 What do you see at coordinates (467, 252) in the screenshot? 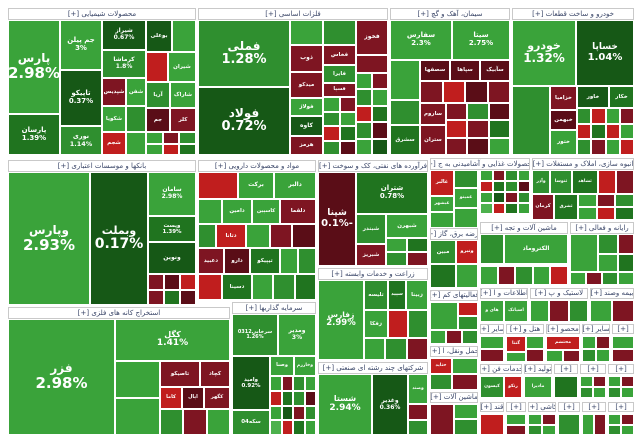
I see `ticker-cell: ونیرو` at bounding box center [467, 252].